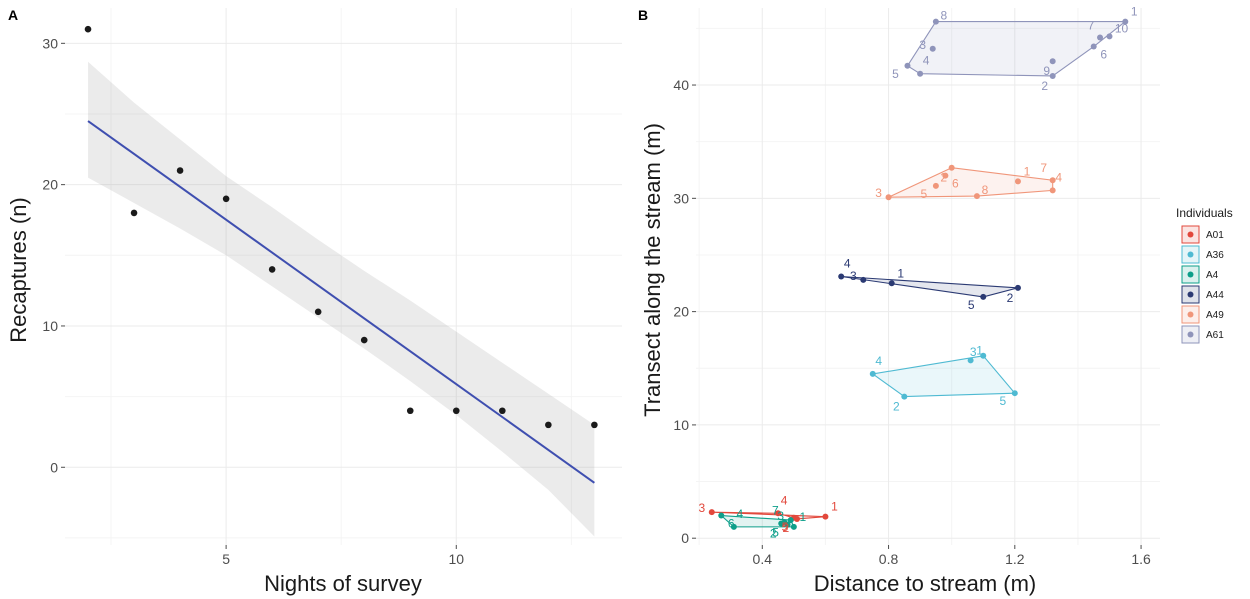 Image resolution: width=1250 pixels, height=599 pixels. Describe the element at coordinates (1141, 559) in the screenshot. I see `panel-b-x-tick-label: 1.6` at that location.